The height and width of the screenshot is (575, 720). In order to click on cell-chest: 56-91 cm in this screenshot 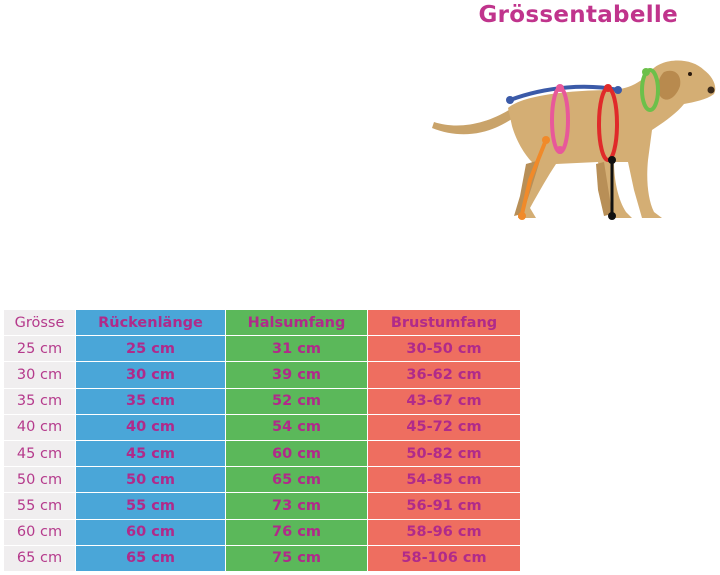, I will do `click(444, 506)`.